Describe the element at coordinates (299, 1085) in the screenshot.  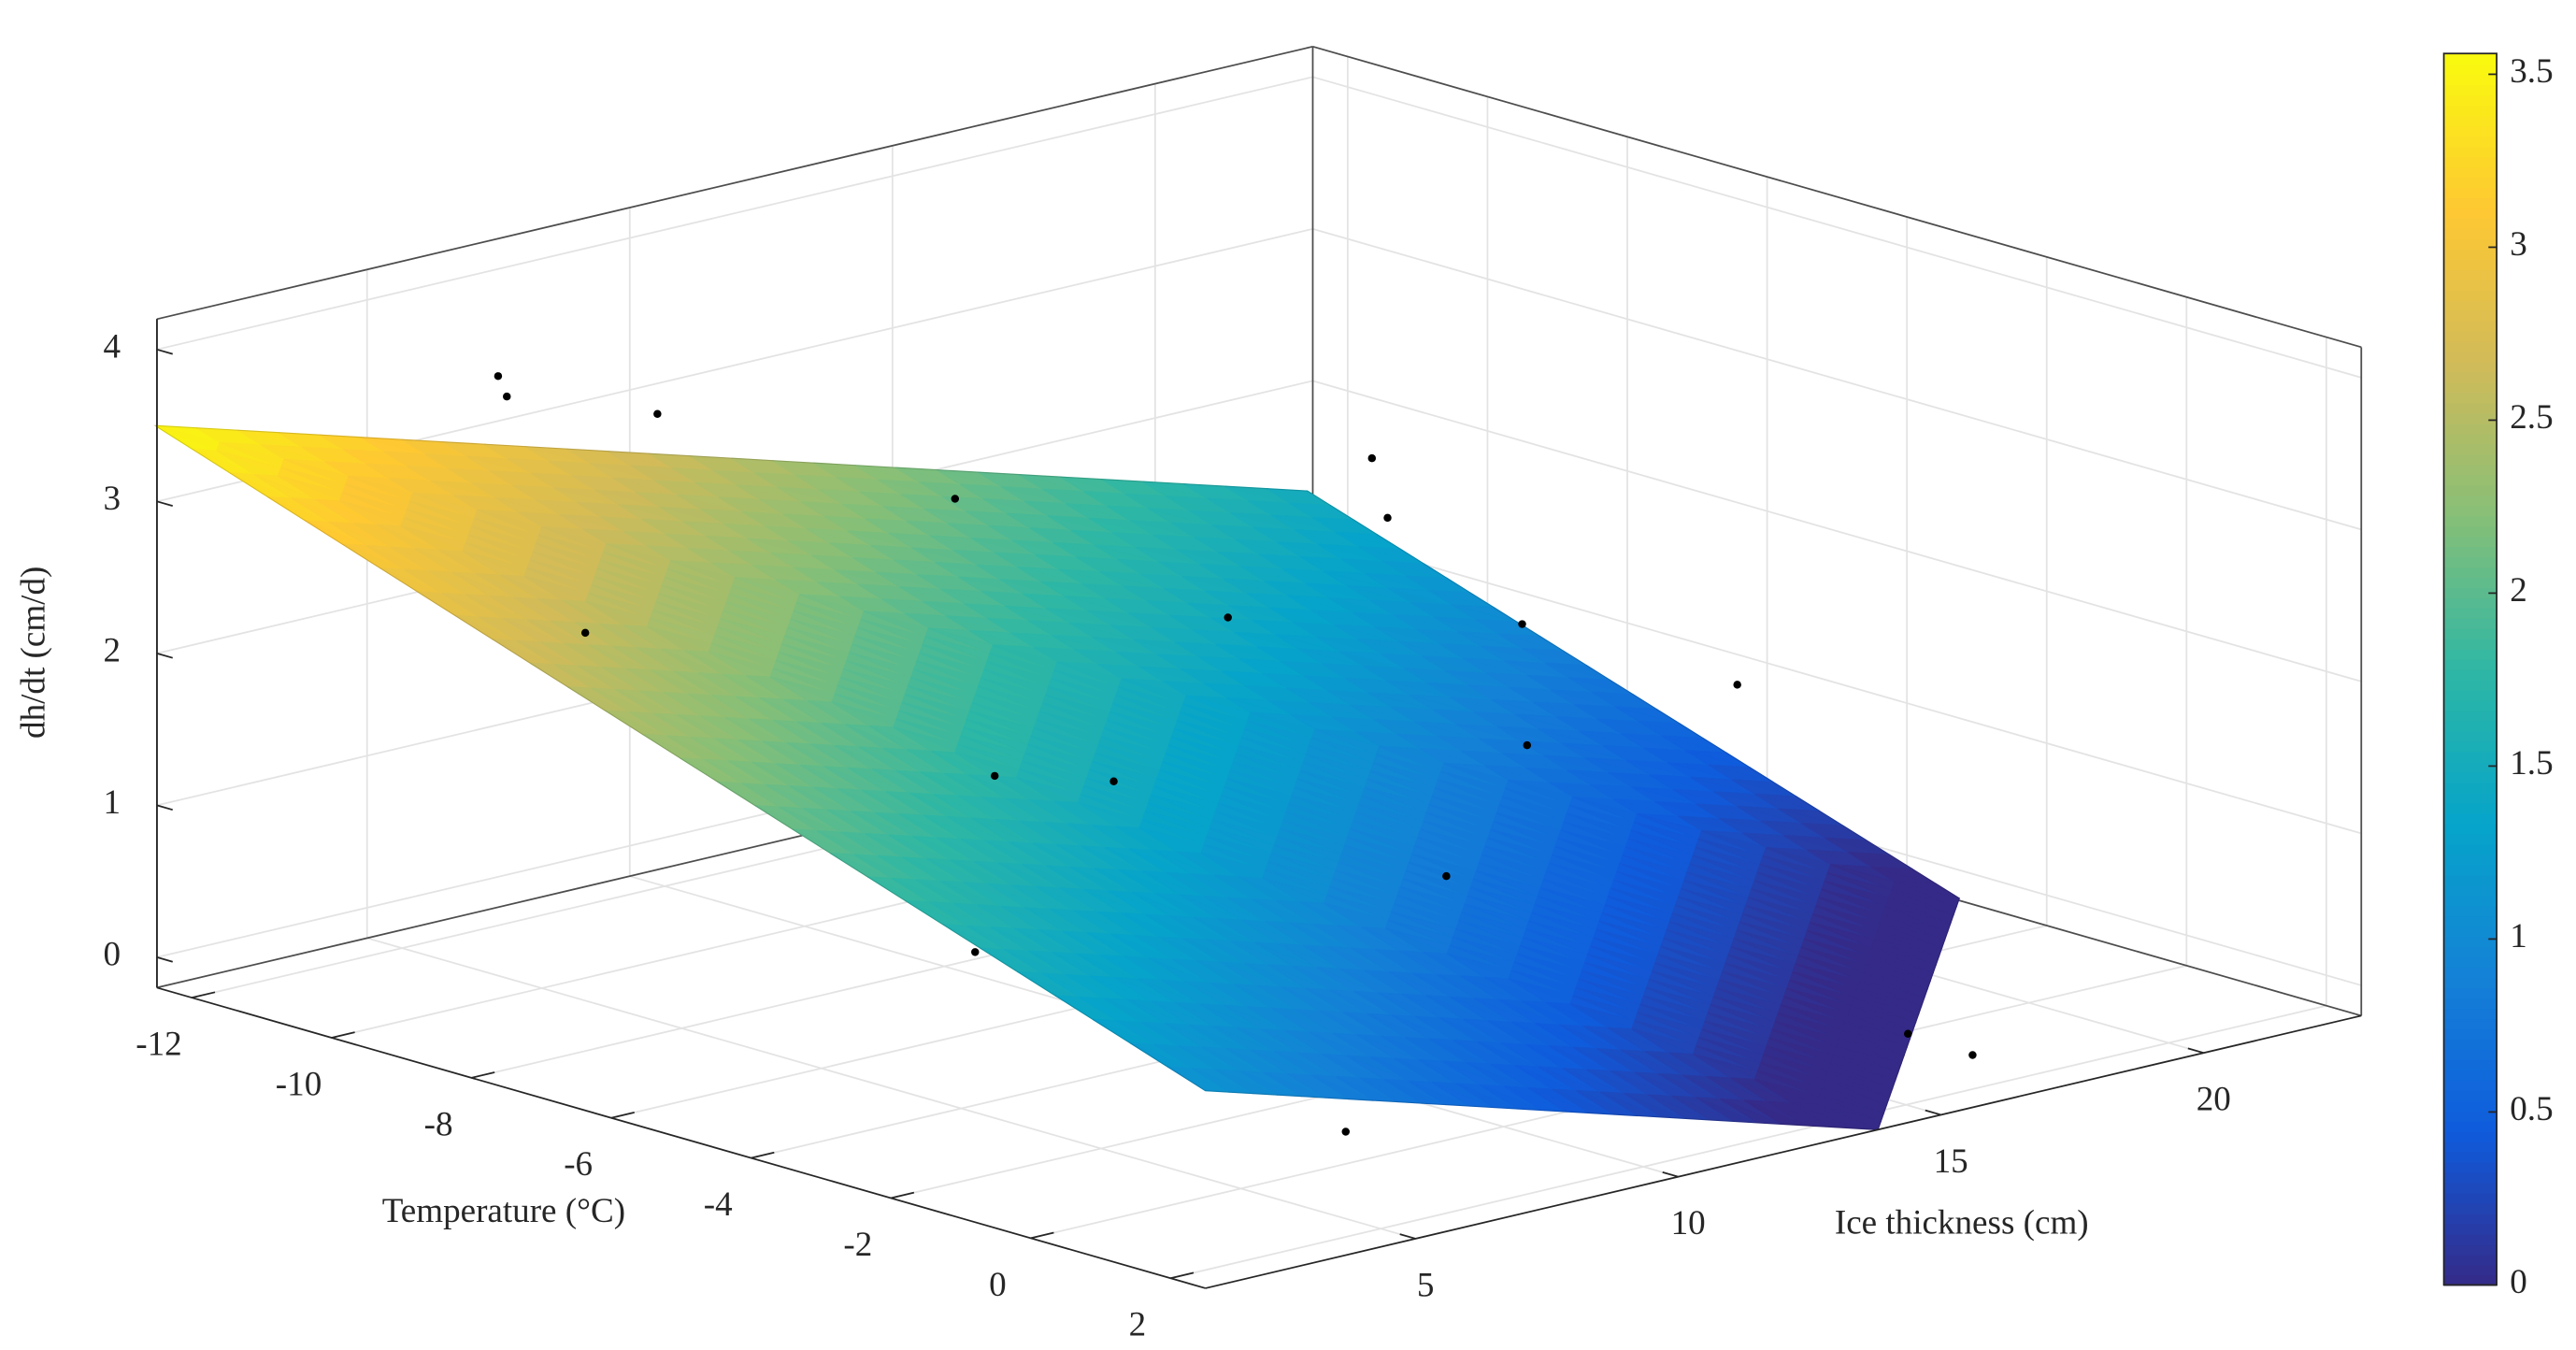
I see `x-tick-label: -10` at that location.